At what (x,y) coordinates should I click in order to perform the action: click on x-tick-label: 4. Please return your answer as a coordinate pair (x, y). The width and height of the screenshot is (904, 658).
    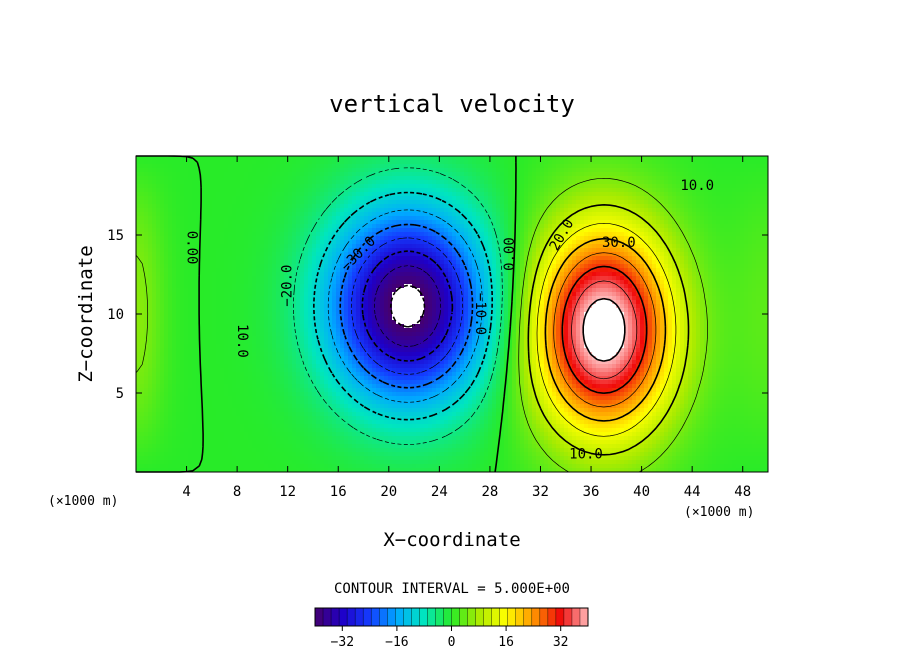
    Looking at the image, I should click on (186, 492).